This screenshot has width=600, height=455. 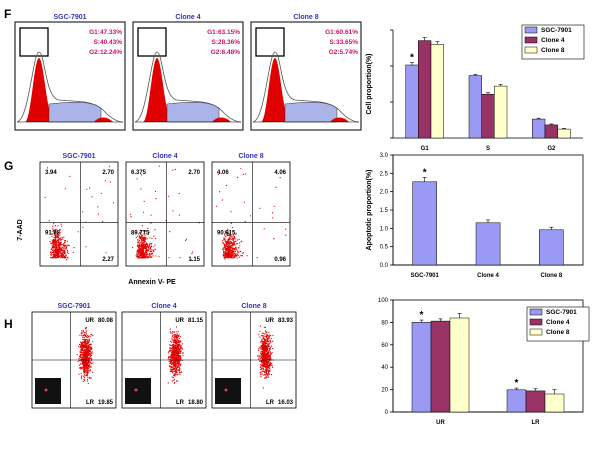 What do you see at coordinates (106, 403) in the screenshot?
I see `lr-value: 19.85` at bounding box center [106, 403].